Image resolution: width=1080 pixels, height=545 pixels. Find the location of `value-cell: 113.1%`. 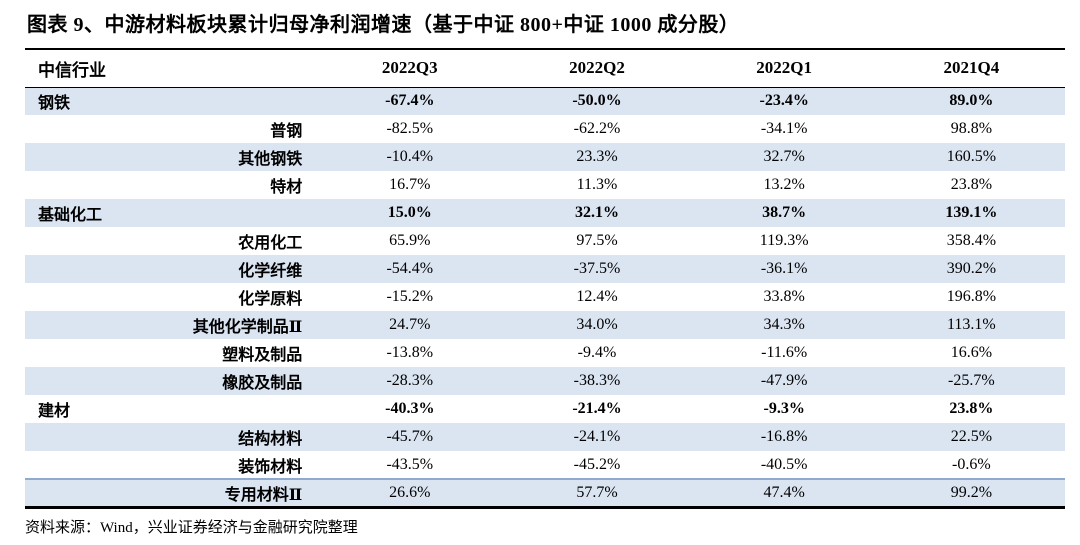

value-cell: 113.1% is located at coordinates (971, 324).